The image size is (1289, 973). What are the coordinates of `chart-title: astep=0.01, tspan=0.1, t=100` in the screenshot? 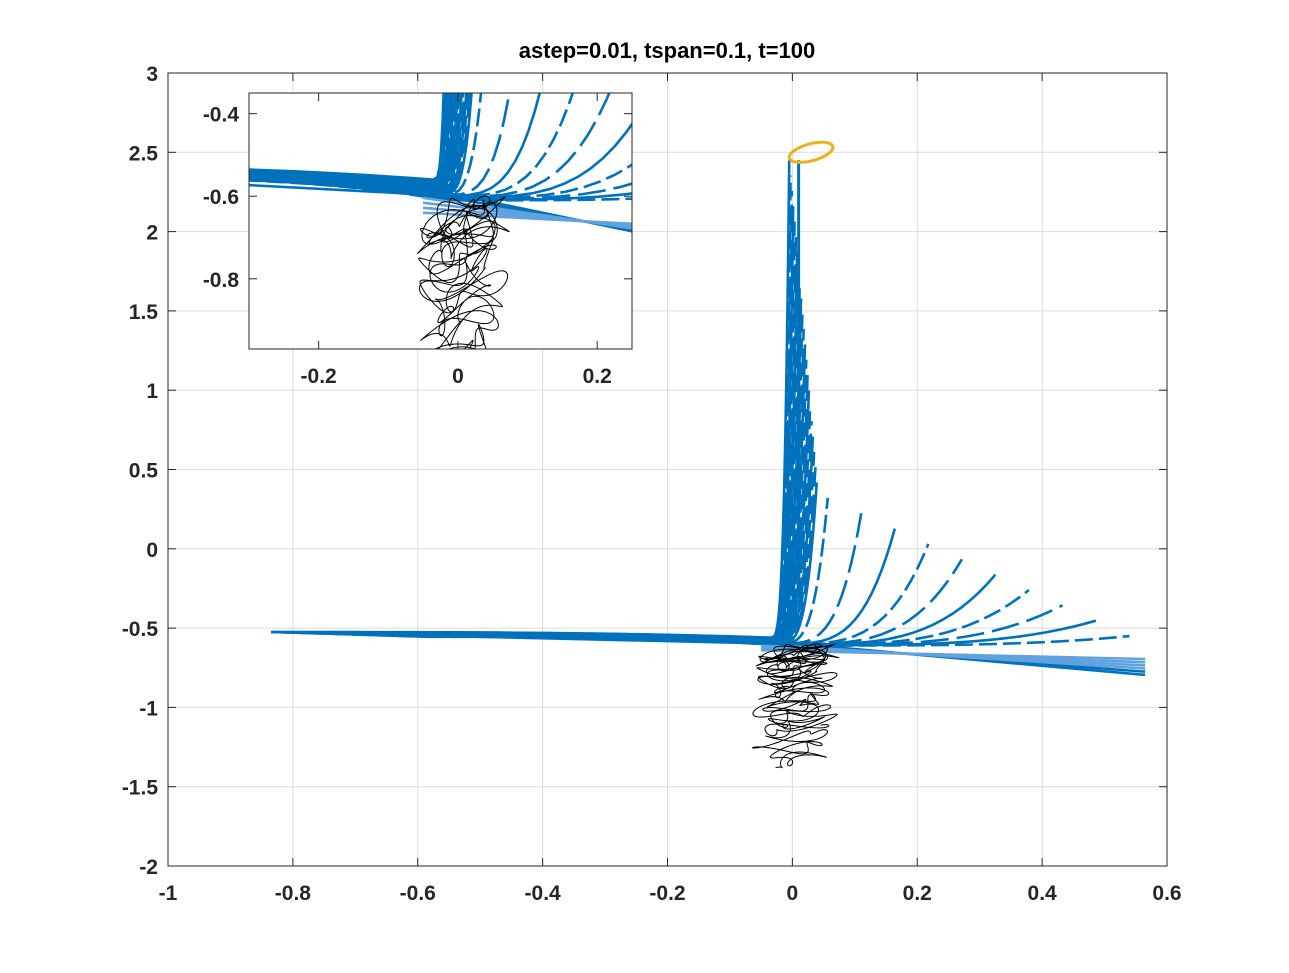 It's located at (667, 50).